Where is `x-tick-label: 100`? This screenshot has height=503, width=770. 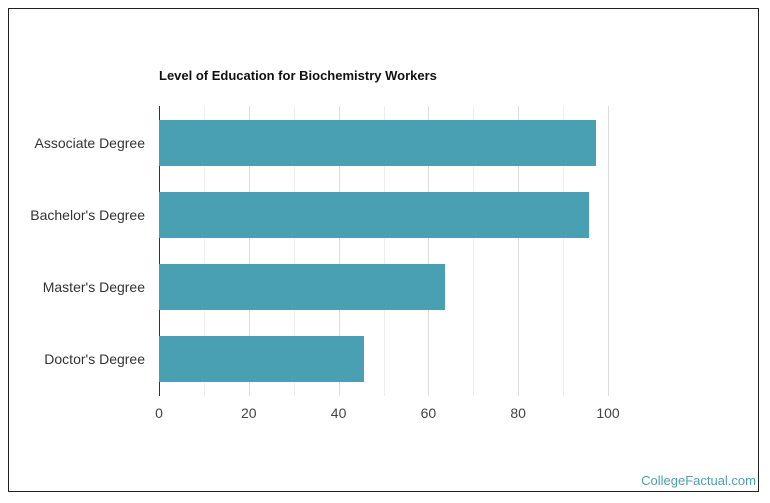
x-tick-label: 100 is located at coordinates (608, 413).